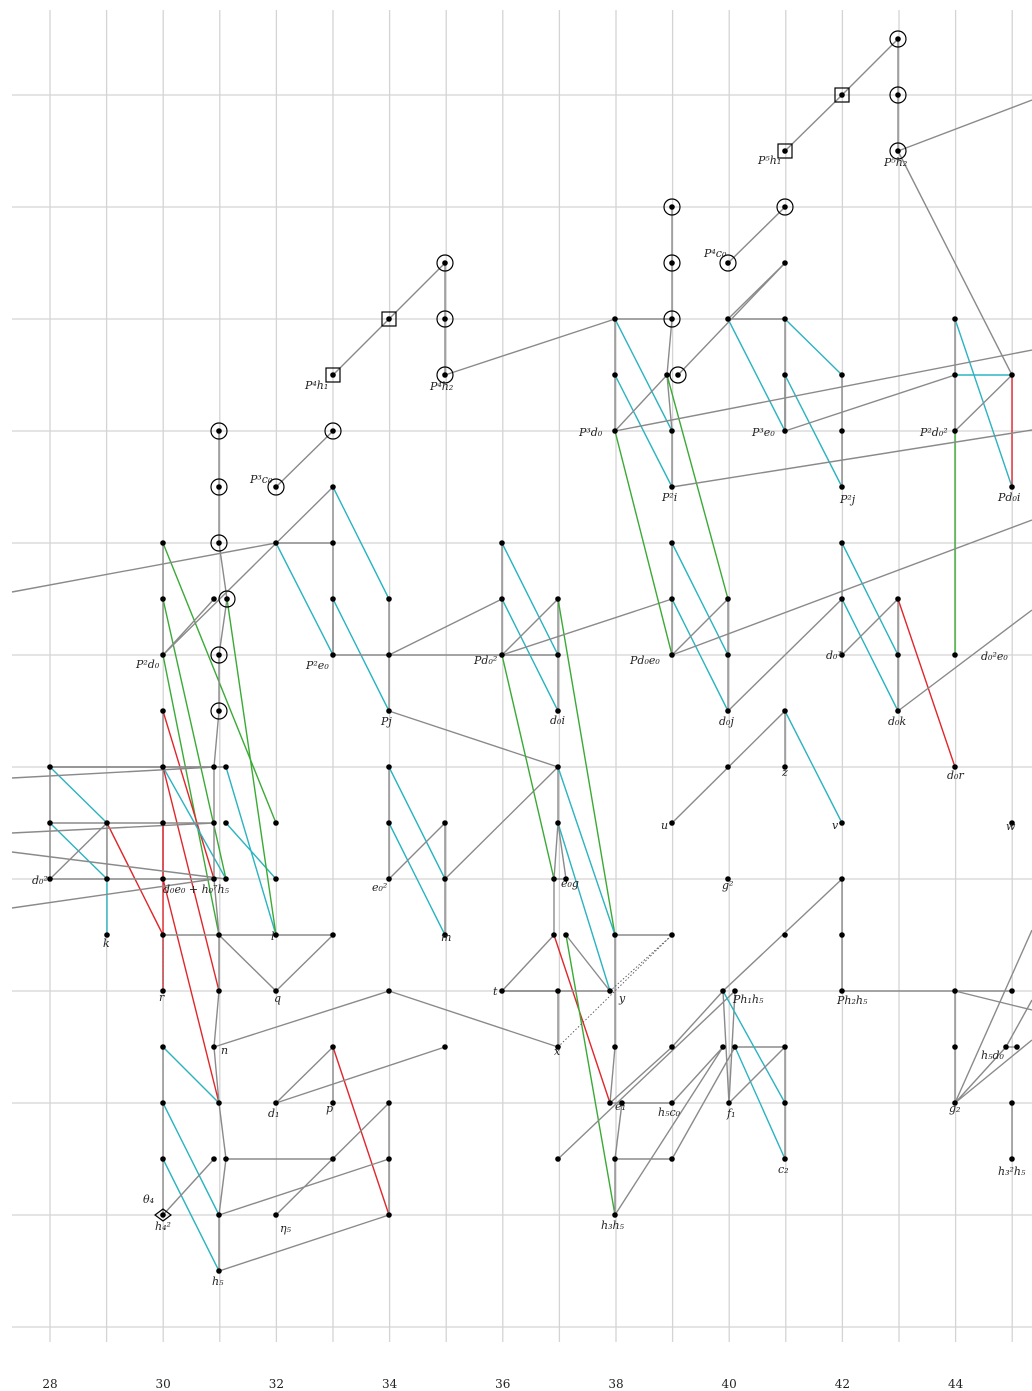  I want to click on box-marker, so click(785, 151).